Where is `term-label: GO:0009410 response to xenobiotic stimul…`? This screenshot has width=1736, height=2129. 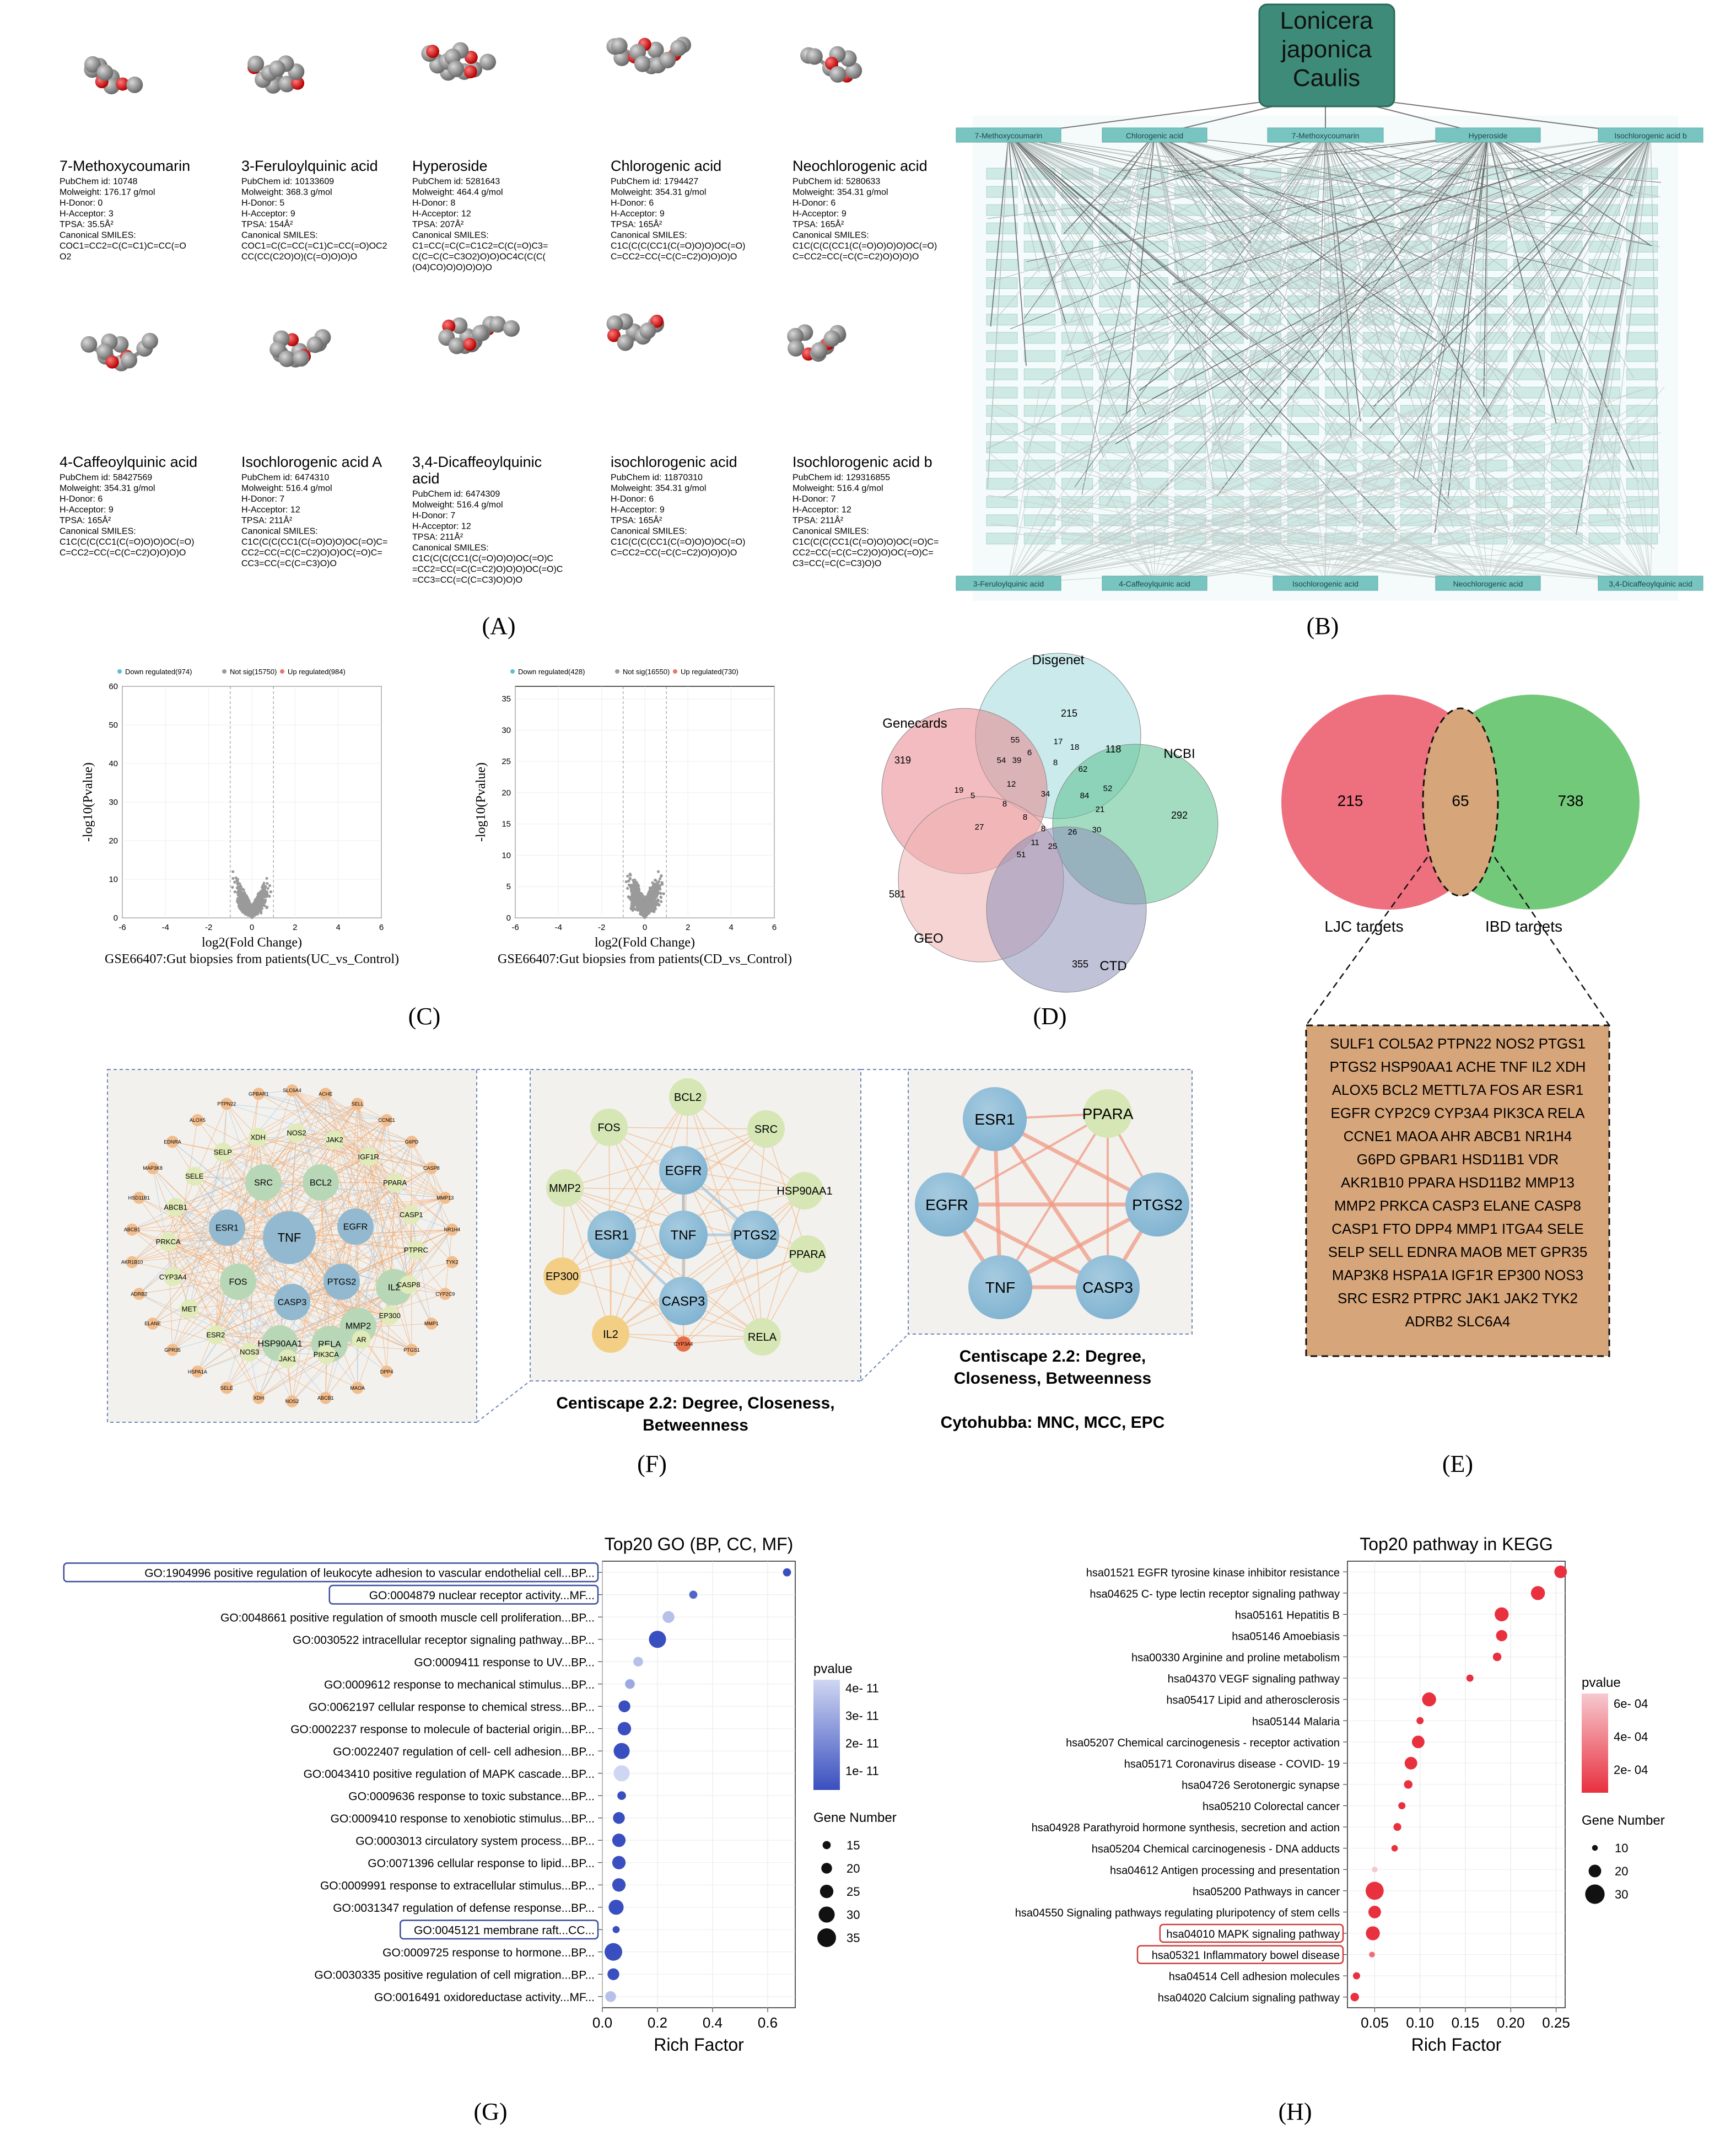 term-label: GO:0009410 response to xenobiotic stimul… is located at coordinates (463, 1819).